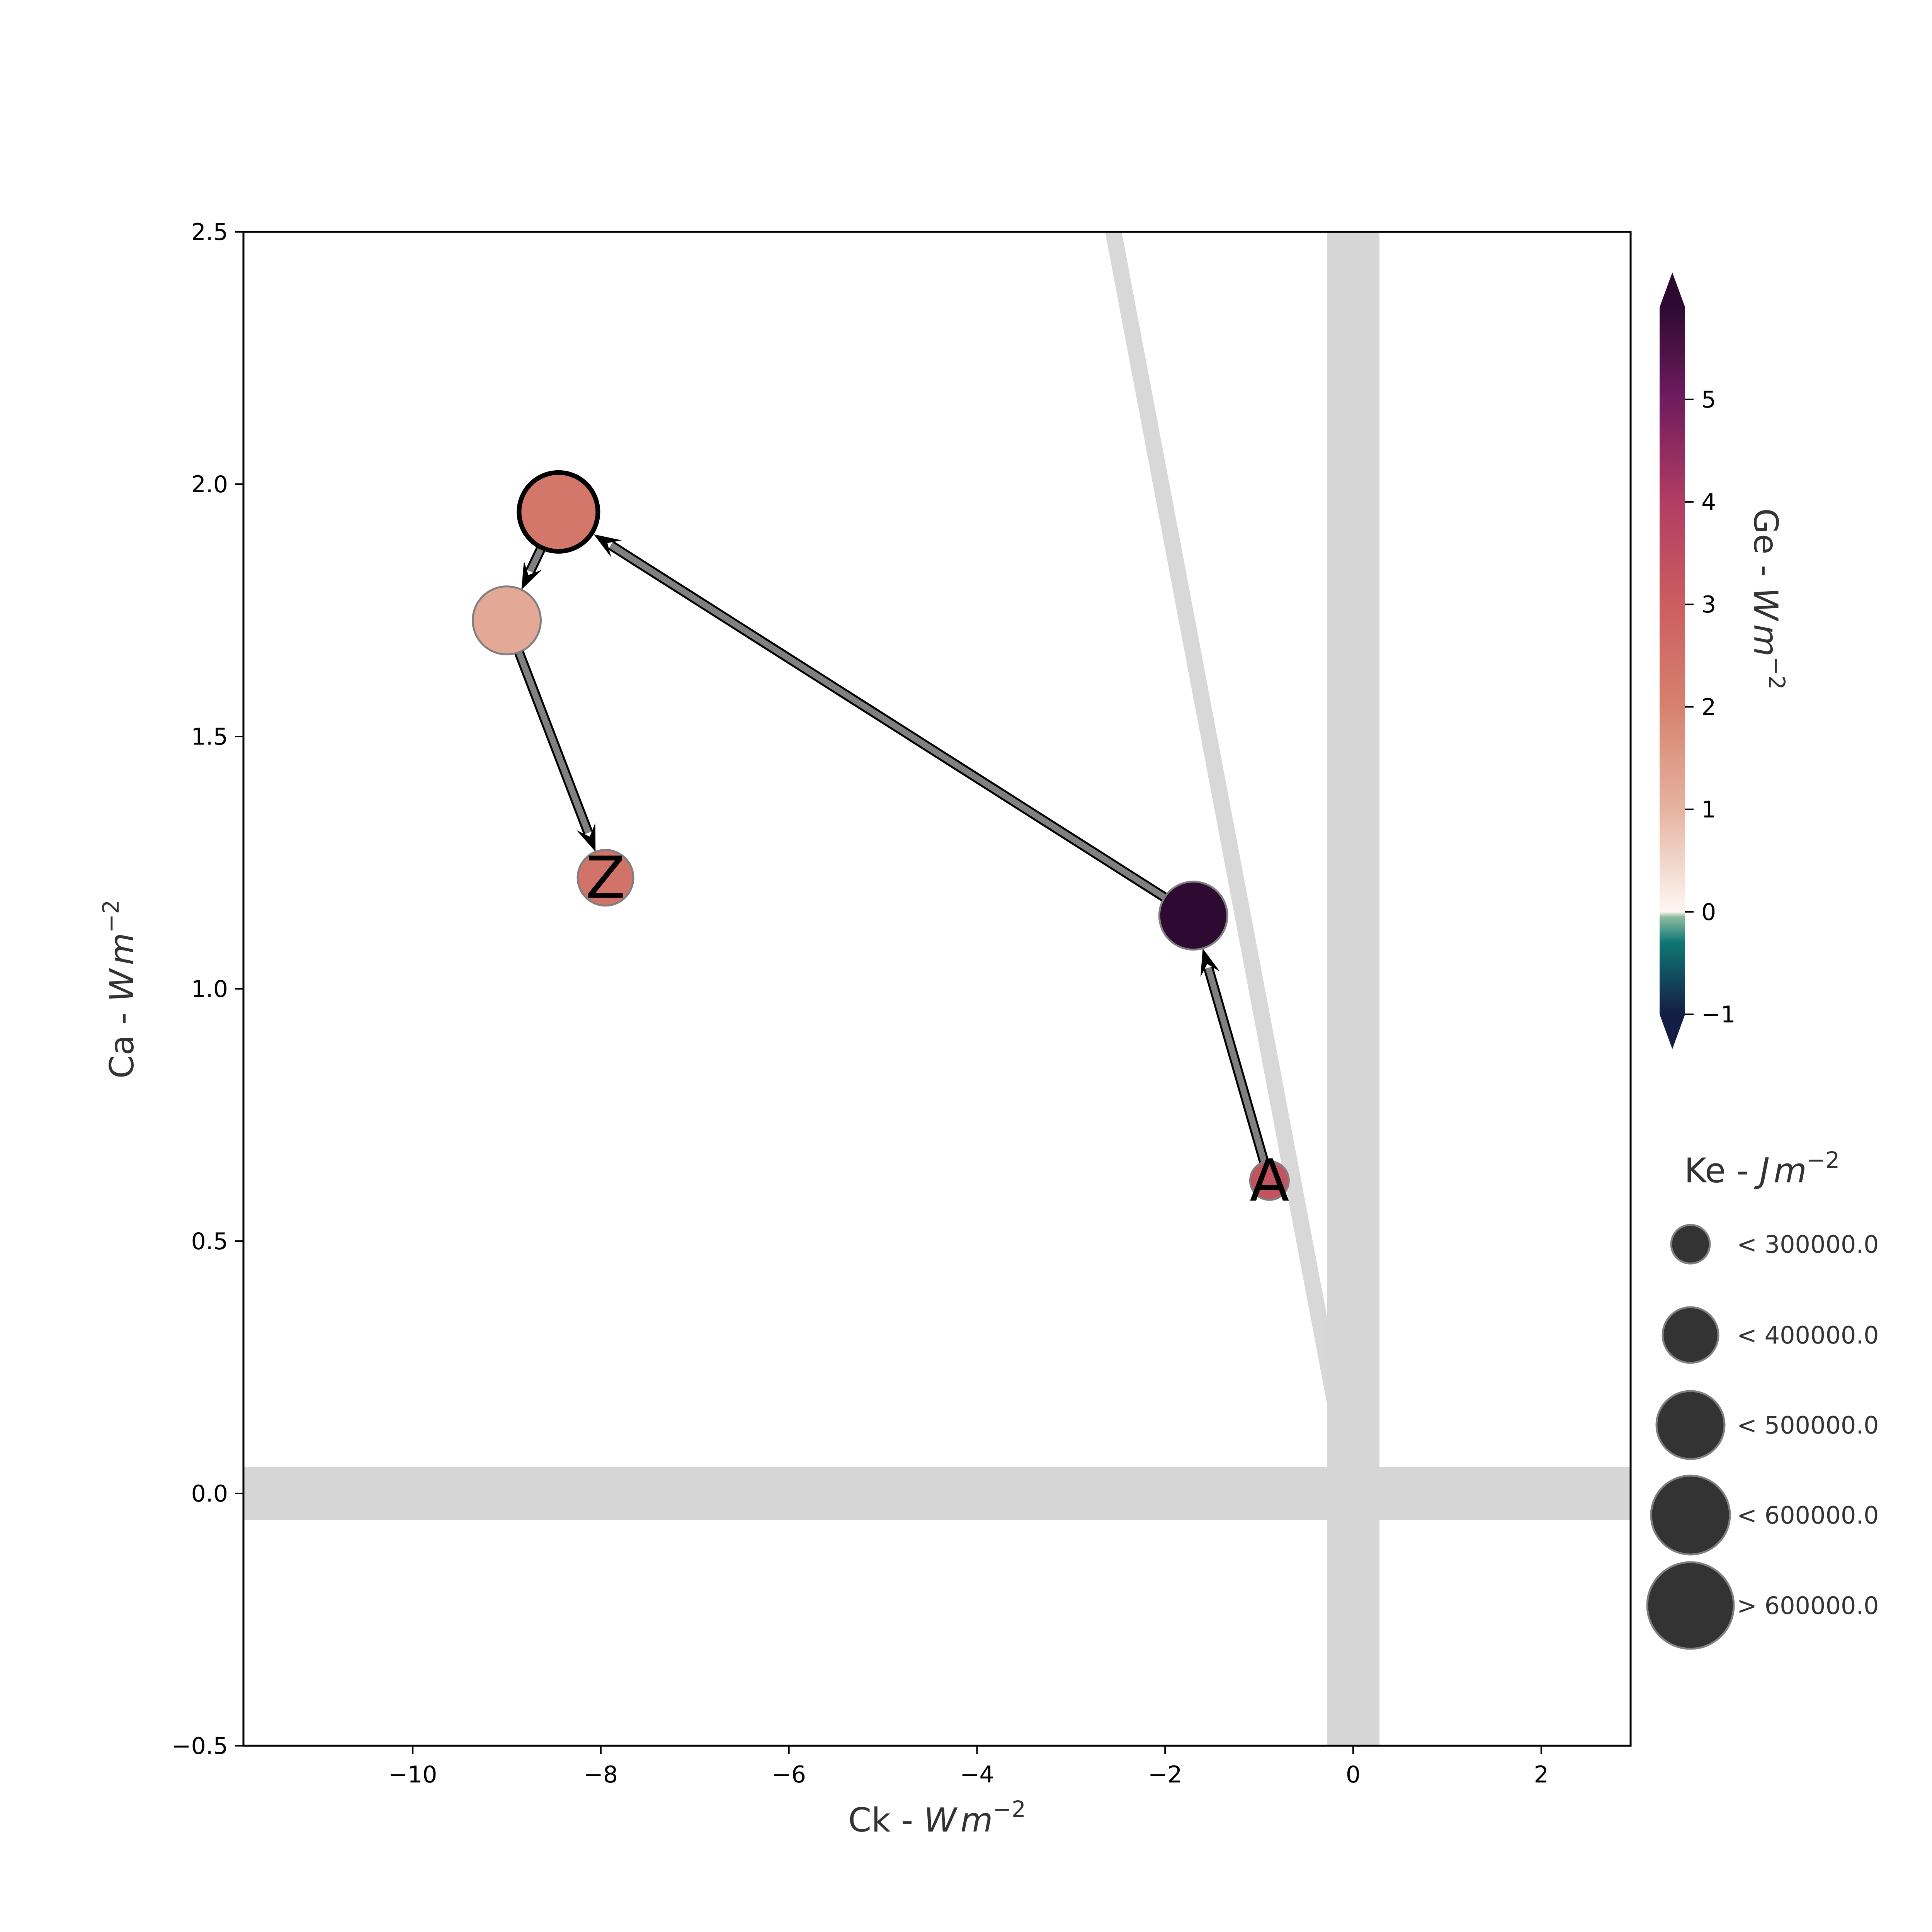 The width and height of the screenshot is (1932, 1932). Describe the element at coordinates (1808, 1335) in the screenshot. I see `size-legend-label: < 400000.0` at that location.